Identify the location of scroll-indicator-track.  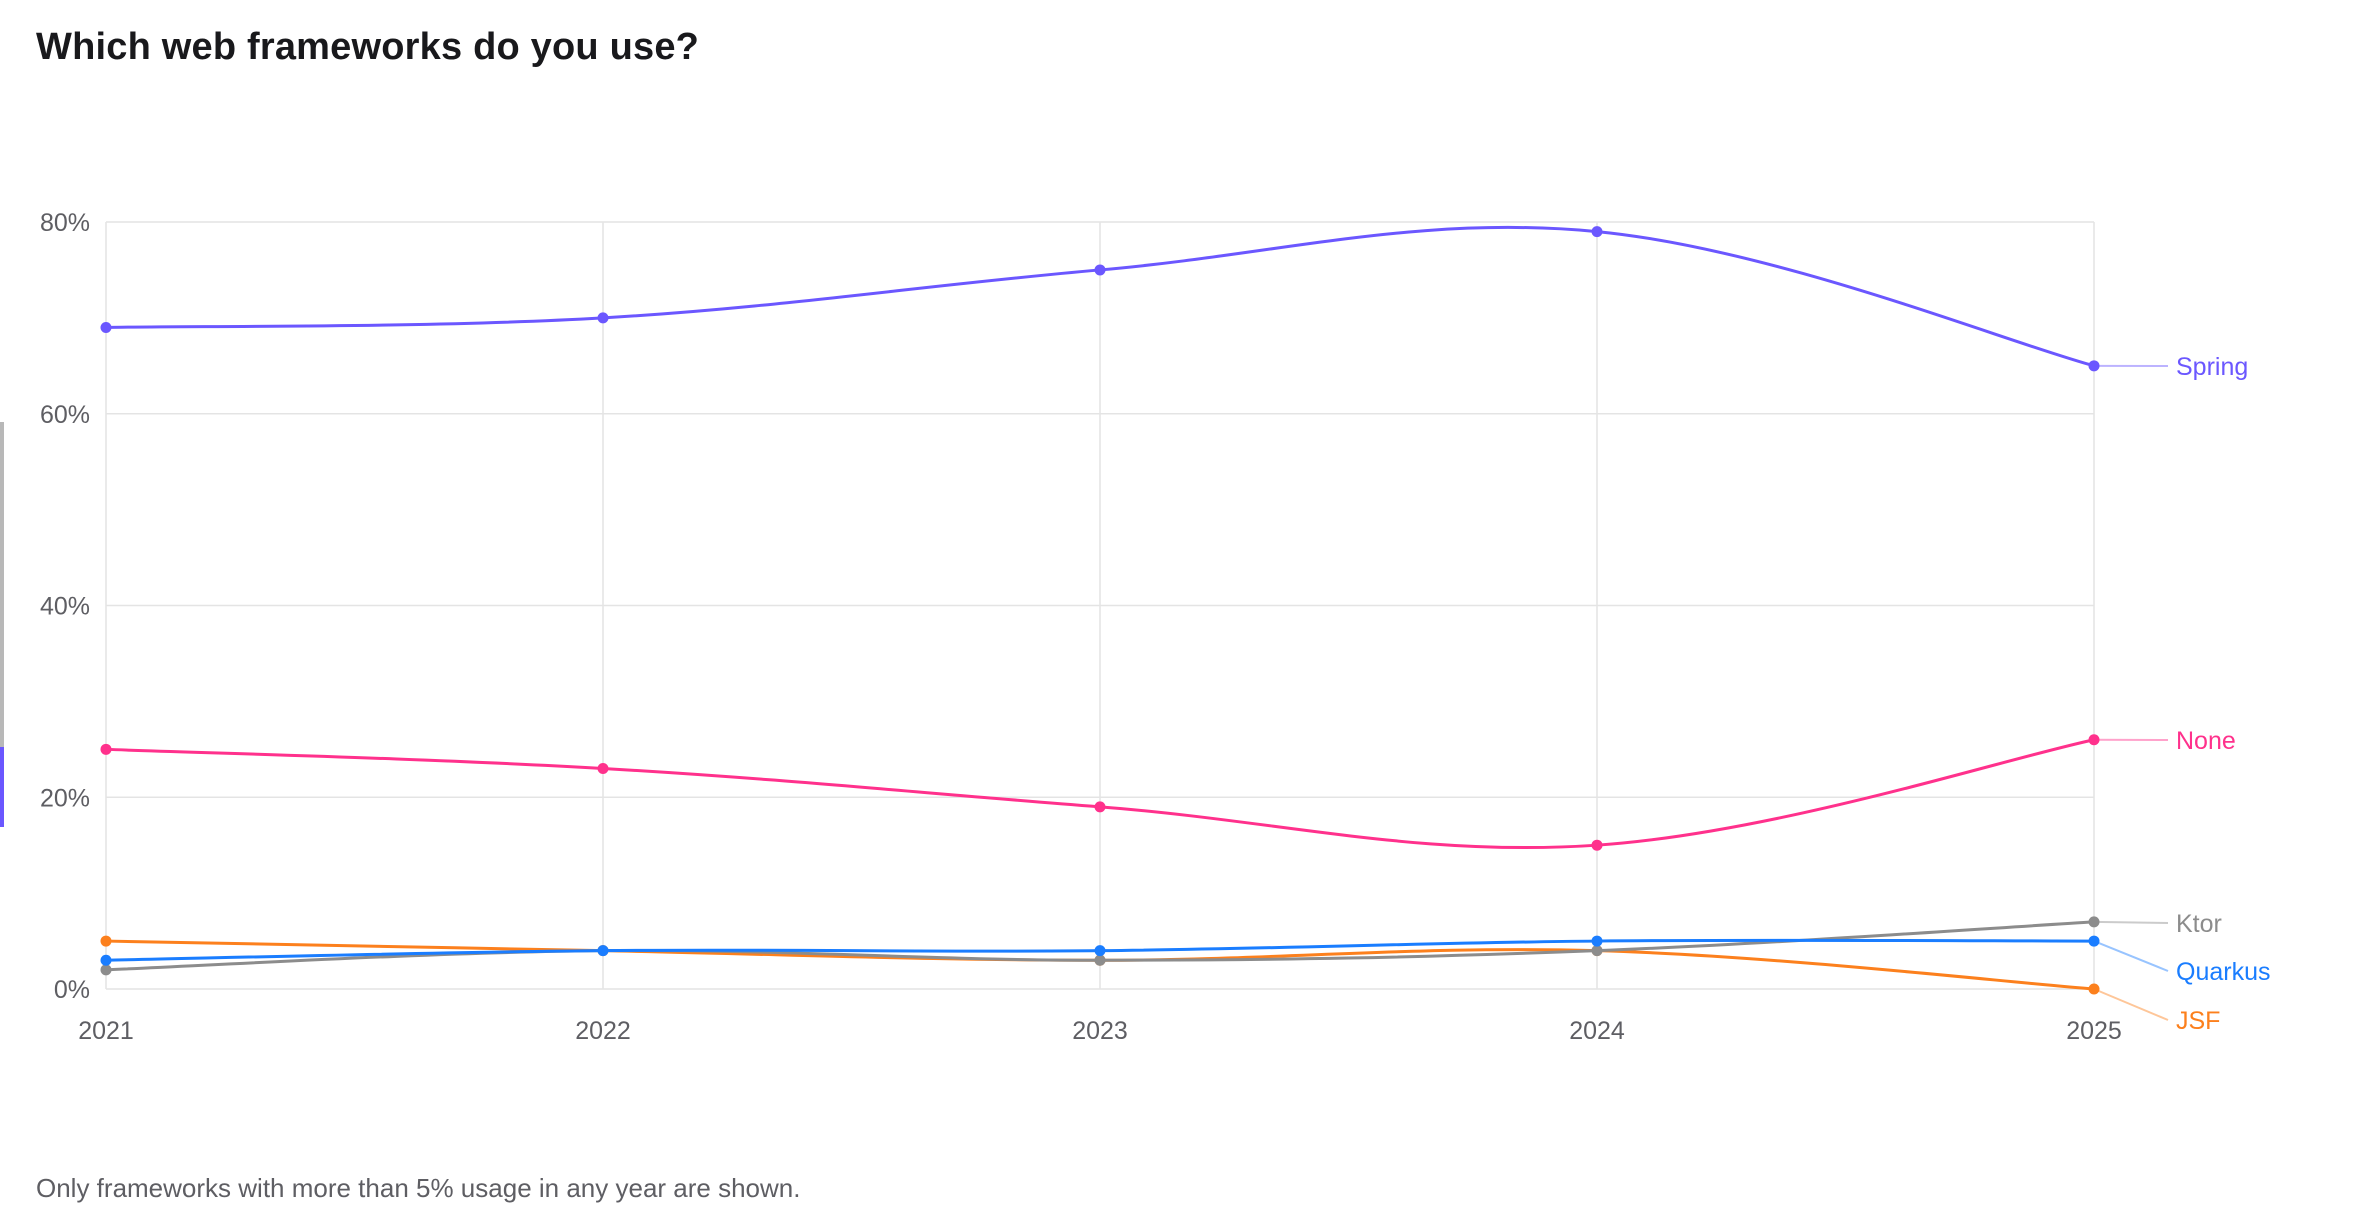
(2, 584).